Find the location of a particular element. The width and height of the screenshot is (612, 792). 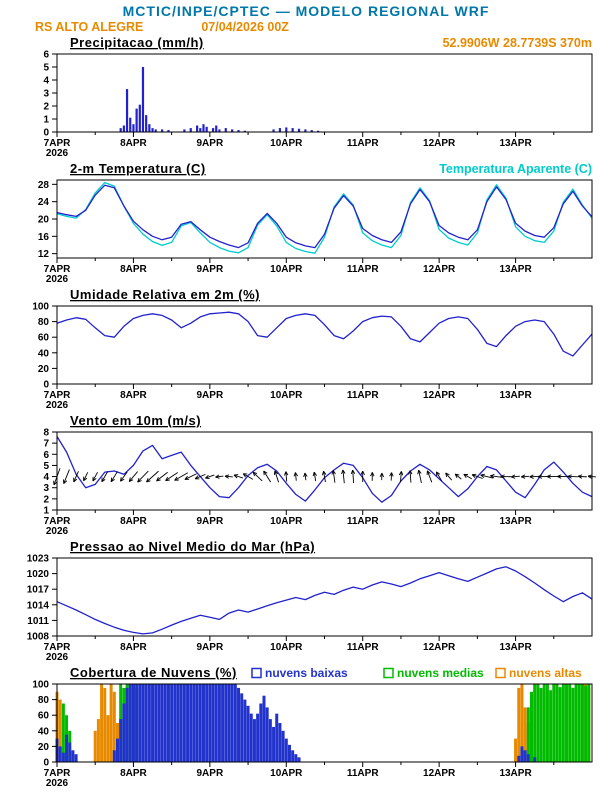

panel-title: Precipitacao (mm/h) is located at coordinates (137, 42).